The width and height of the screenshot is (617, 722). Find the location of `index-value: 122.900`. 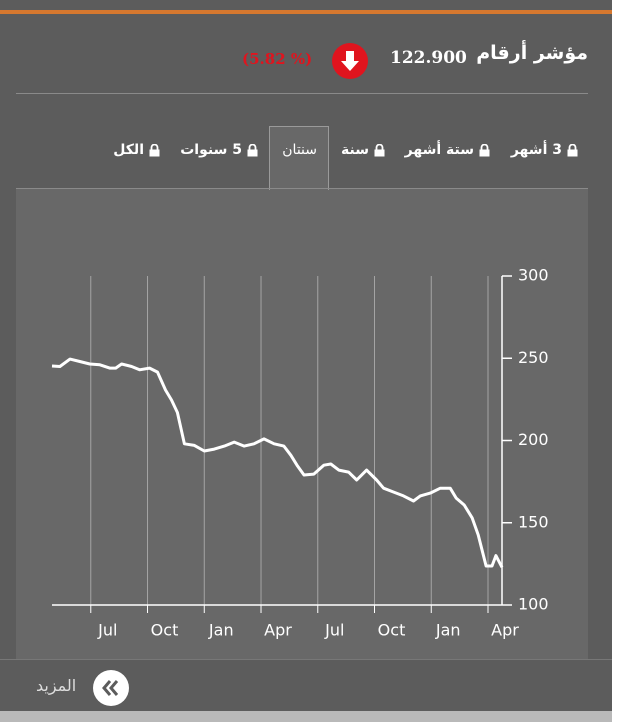

index-value: 122.900 is located at coordinates (428, 58).